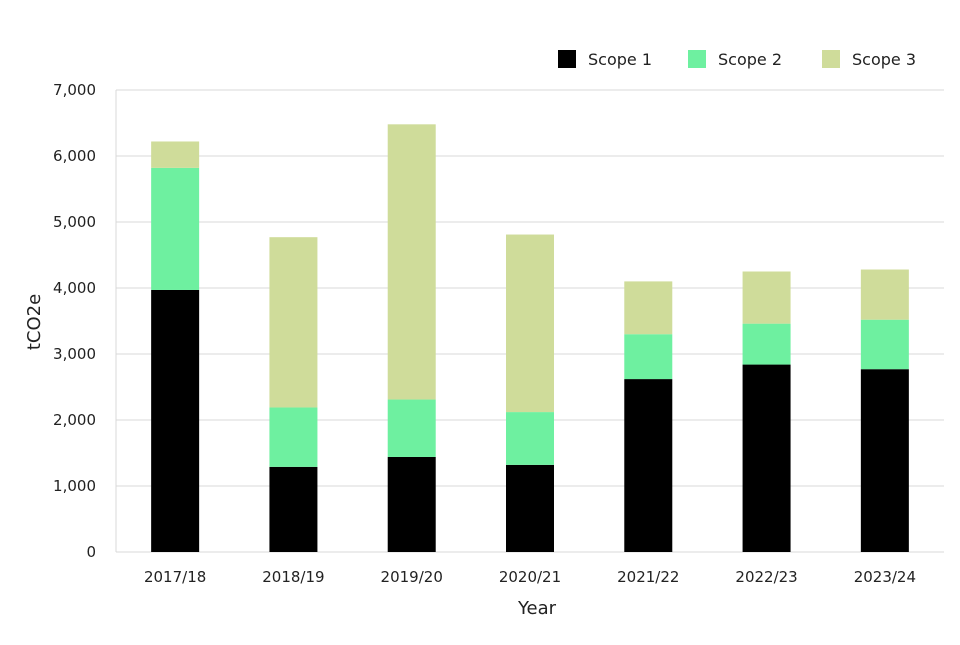 Image resolution: width=960 pixels, height=645 pixels. Describe the element at coordinates (74, 222) in the screenshot. I see `y-tick-label: 5,000` at that location.